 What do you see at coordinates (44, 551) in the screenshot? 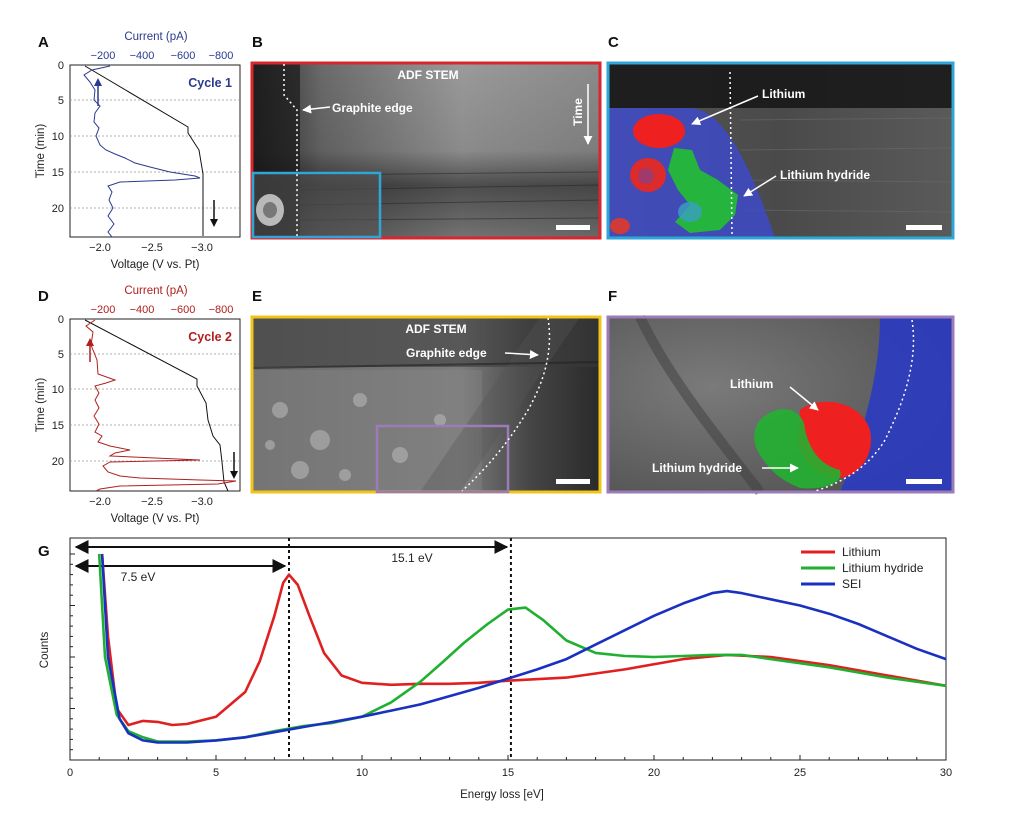
I see `panel-label-g: G` at bounding box center [44, 551].